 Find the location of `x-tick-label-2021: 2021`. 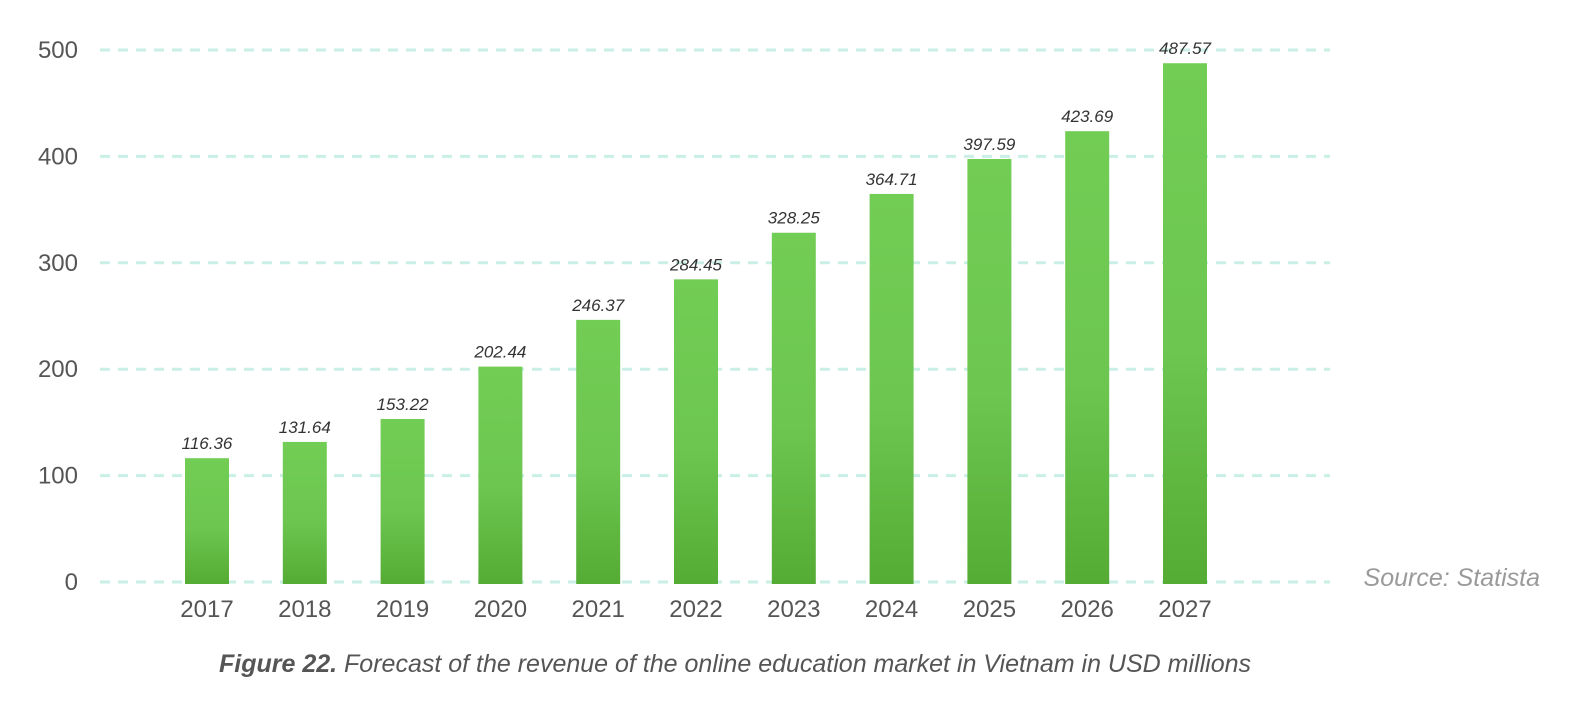

x-tick-label-2021: 2021 is located at coordinates (598, 609).